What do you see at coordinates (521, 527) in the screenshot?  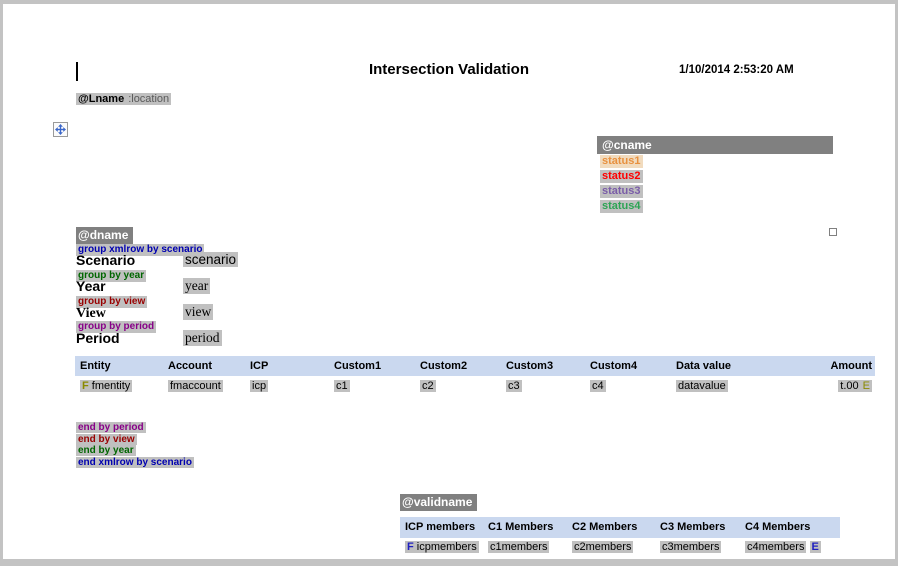 I see `col-header-c1-members: C1 Members` at bounding box center [521, 527].